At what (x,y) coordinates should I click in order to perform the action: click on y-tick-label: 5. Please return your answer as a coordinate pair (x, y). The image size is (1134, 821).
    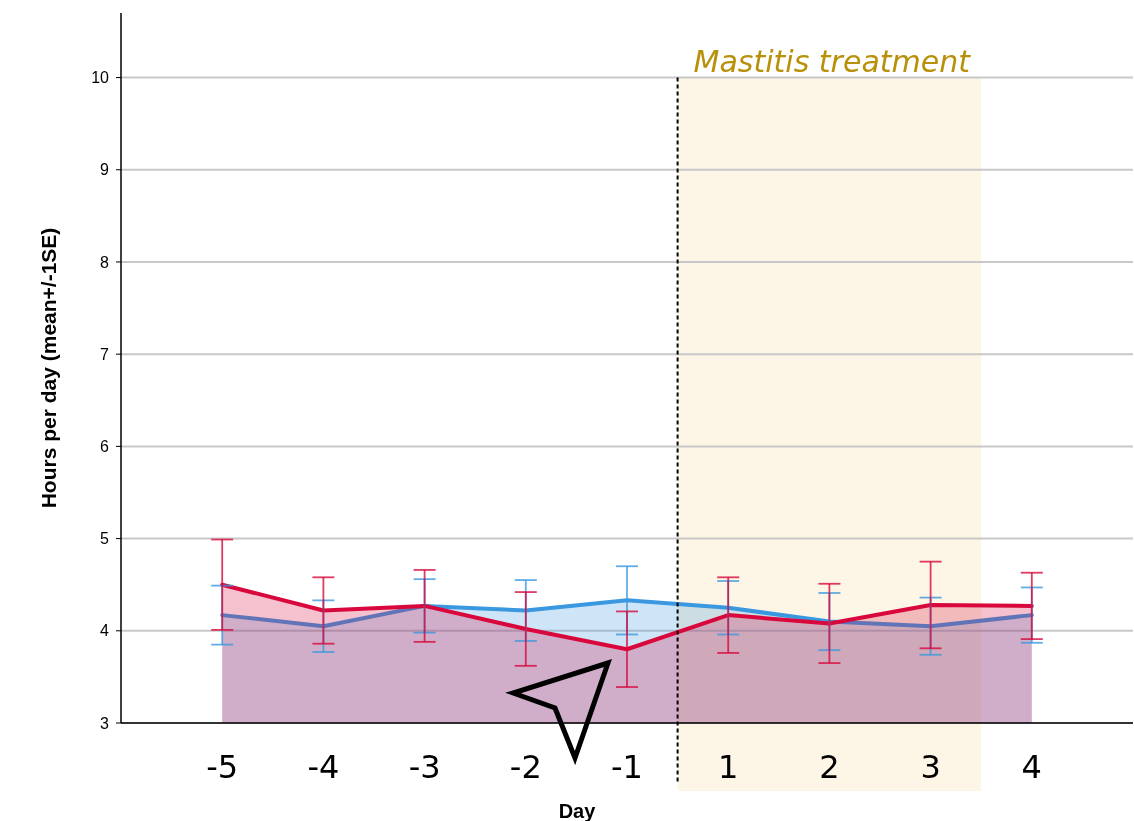
    Looking at the image, I should click on (105, 539).